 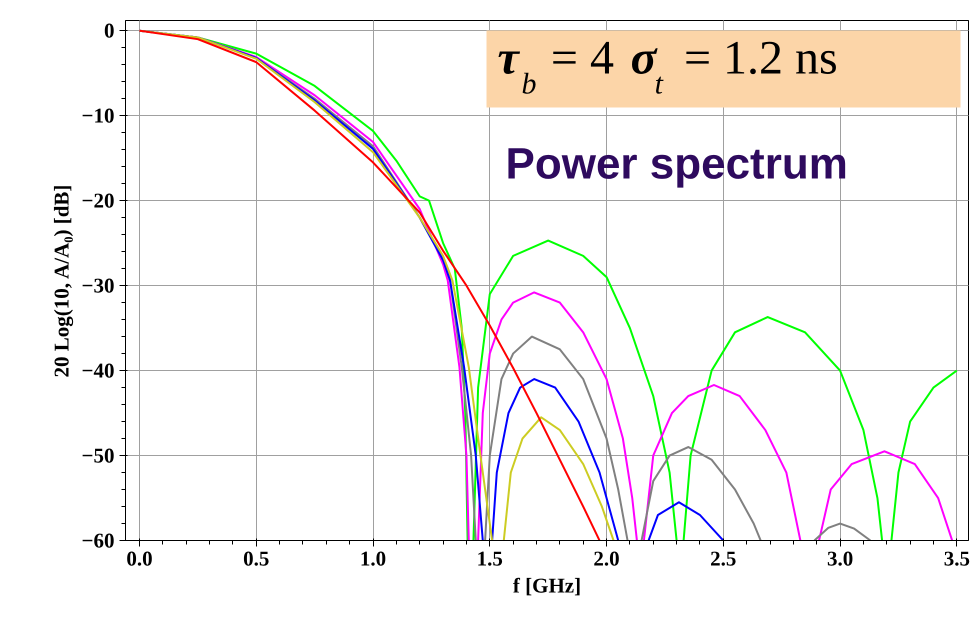 What do you see at coordinates (957, 558) in the screenshot?
I see `x-tick-label: 3.5` at bounding box center [957, 558].